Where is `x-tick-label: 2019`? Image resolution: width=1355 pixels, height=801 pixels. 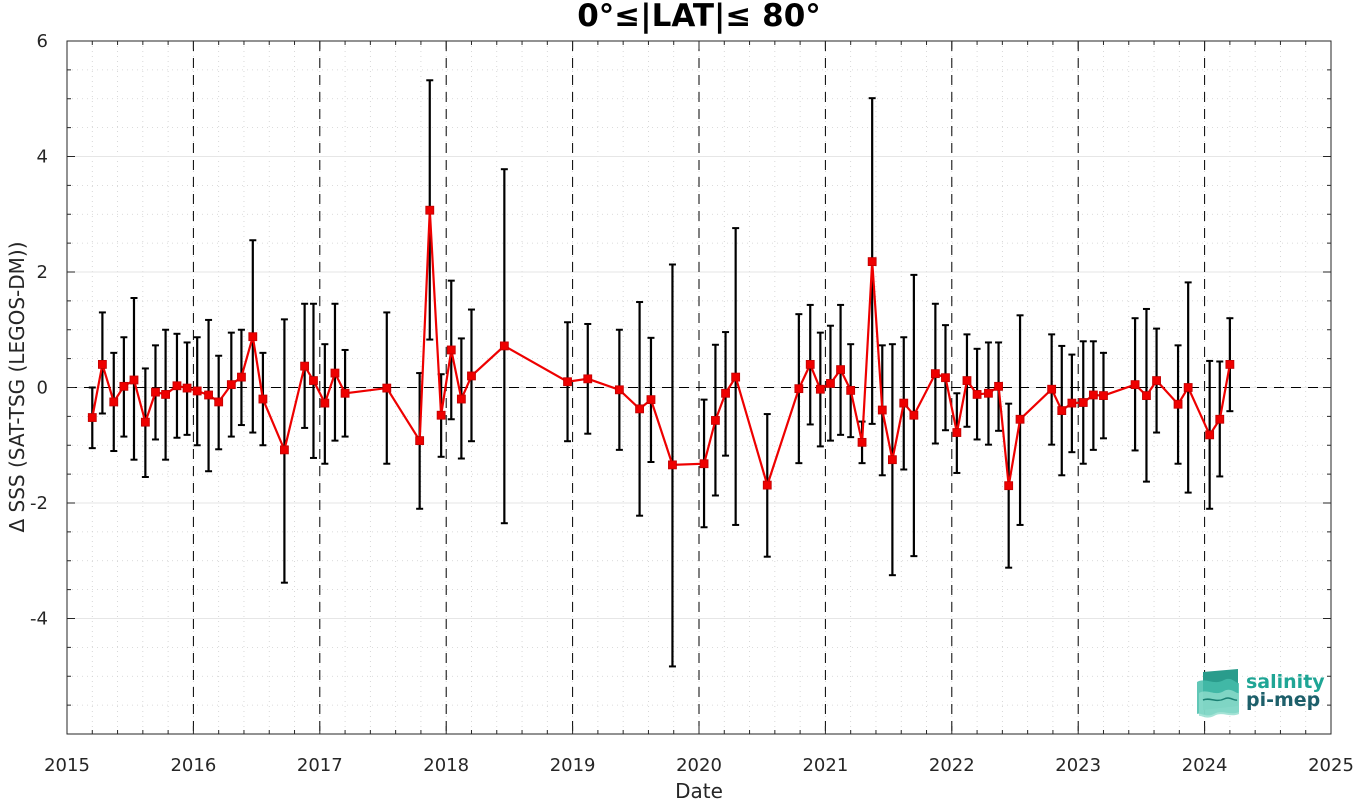
x-tick-label: 2019 is located at coordinates (573, 765).